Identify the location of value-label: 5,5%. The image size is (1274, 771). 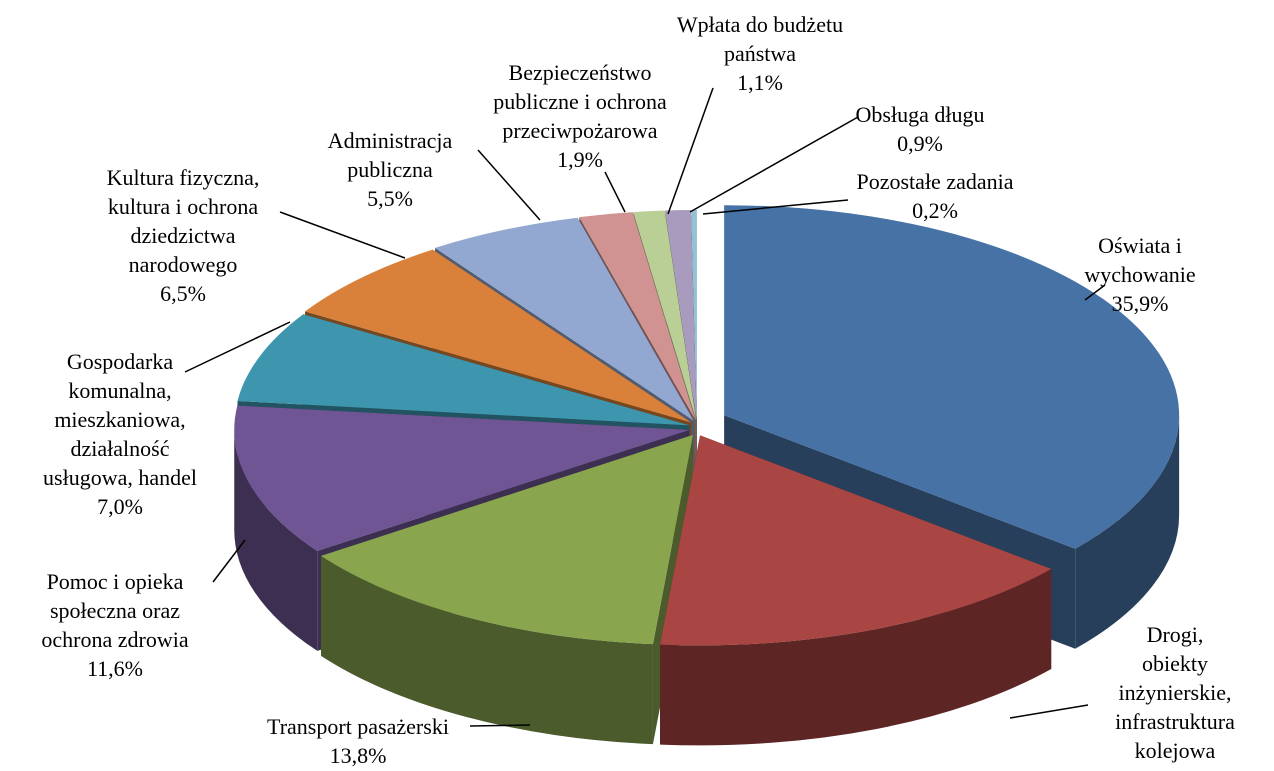
(390, 198).